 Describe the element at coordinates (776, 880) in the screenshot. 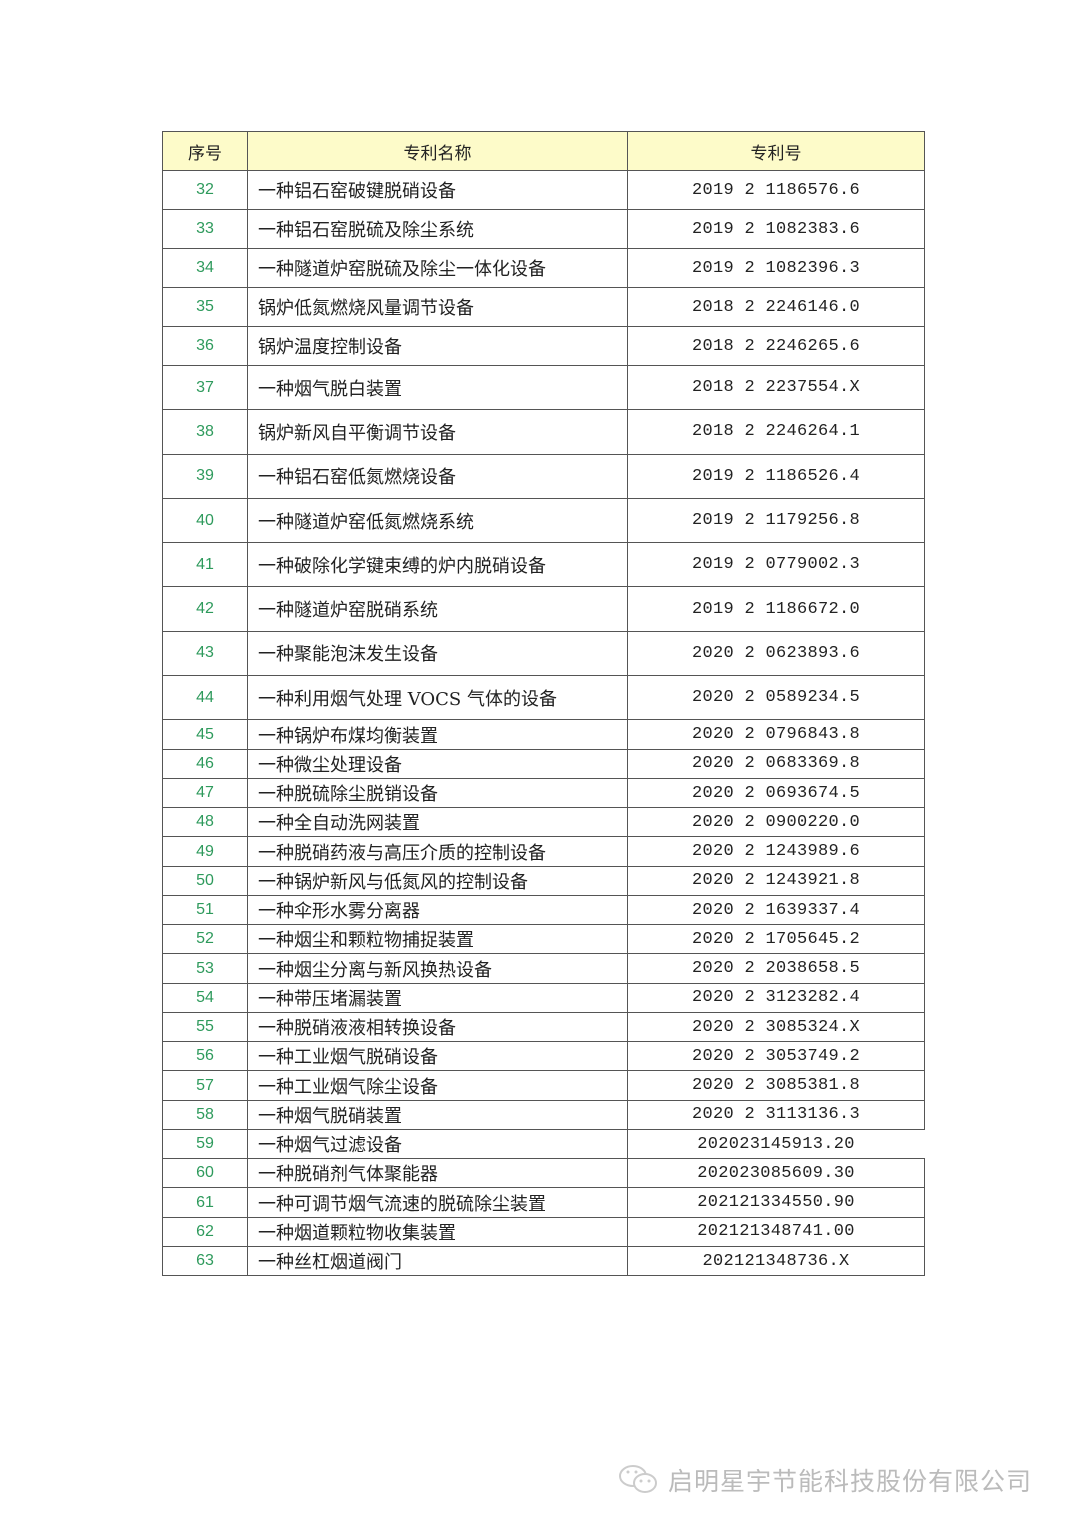

I see `patent-number: 2020 2 1243921.8` at that location.